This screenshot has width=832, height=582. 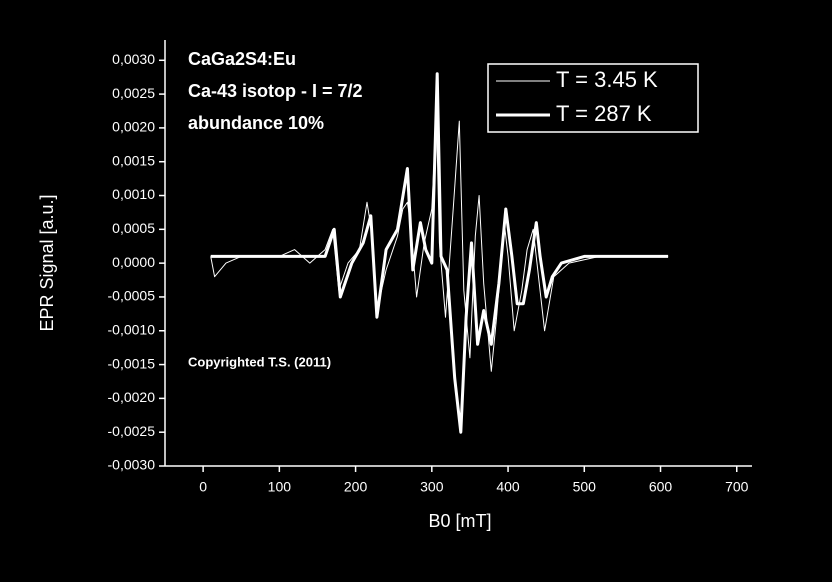 What do you see at coordinates (607, 79) in the screenshot?
I see `legend-label: T = 3.45 K` at bounding box center [607, 79].